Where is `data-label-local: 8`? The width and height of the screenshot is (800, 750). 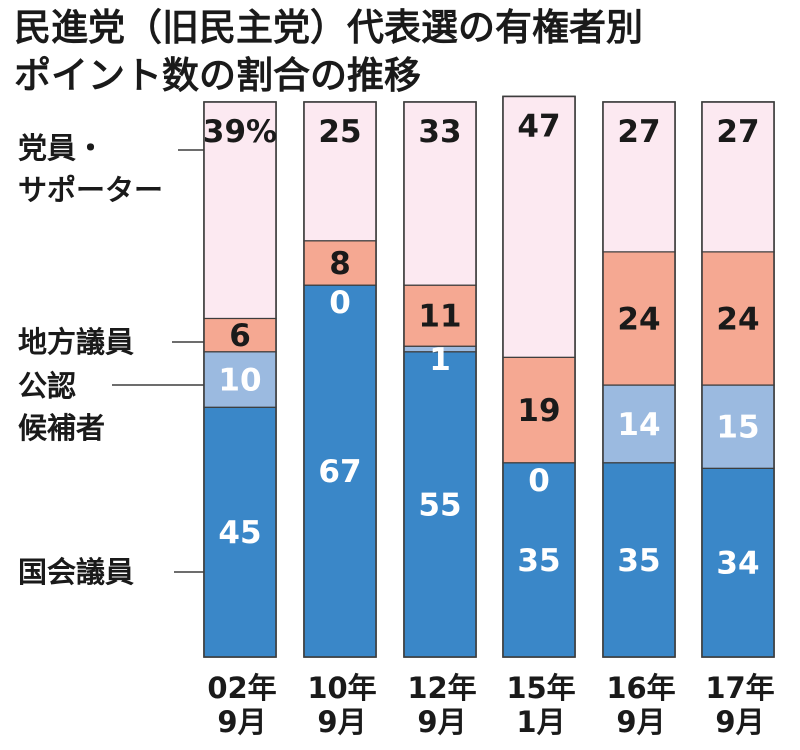
data-label-local: 8 is located at coordinates (340, 264).